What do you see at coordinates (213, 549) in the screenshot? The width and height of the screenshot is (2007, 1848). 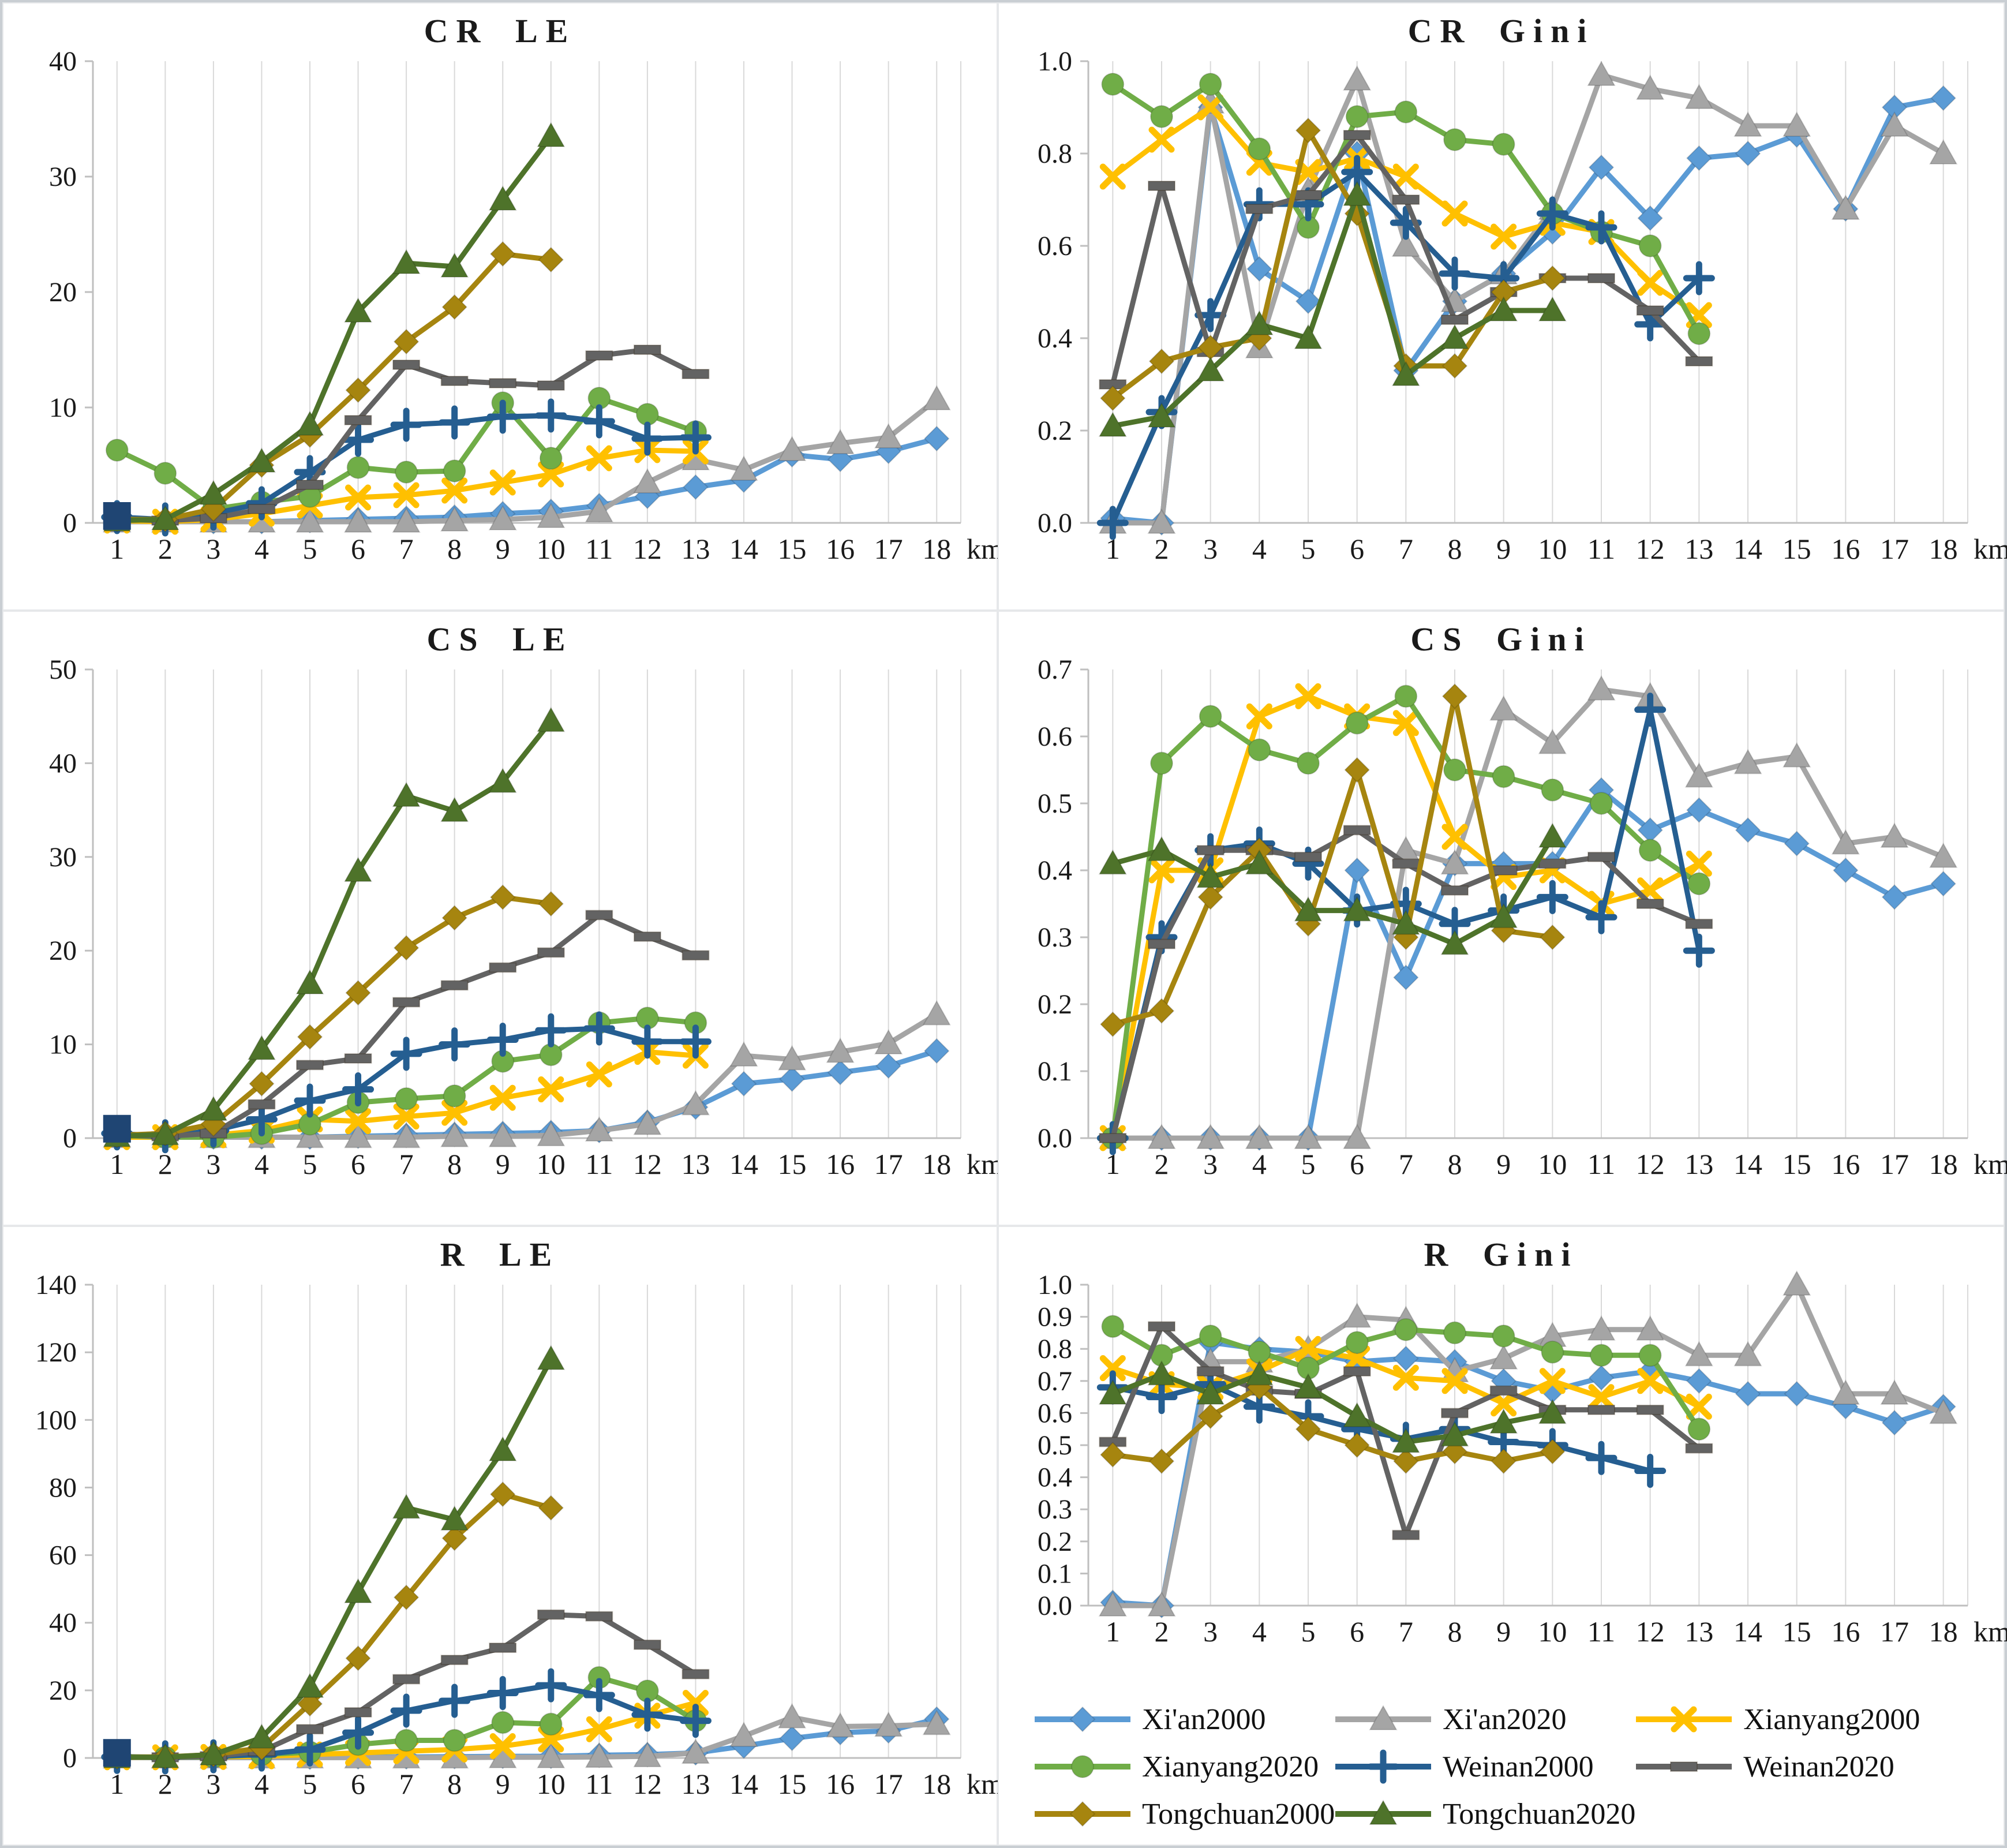 I see `x-tick-label: 3` at bounding box center [213, 549].